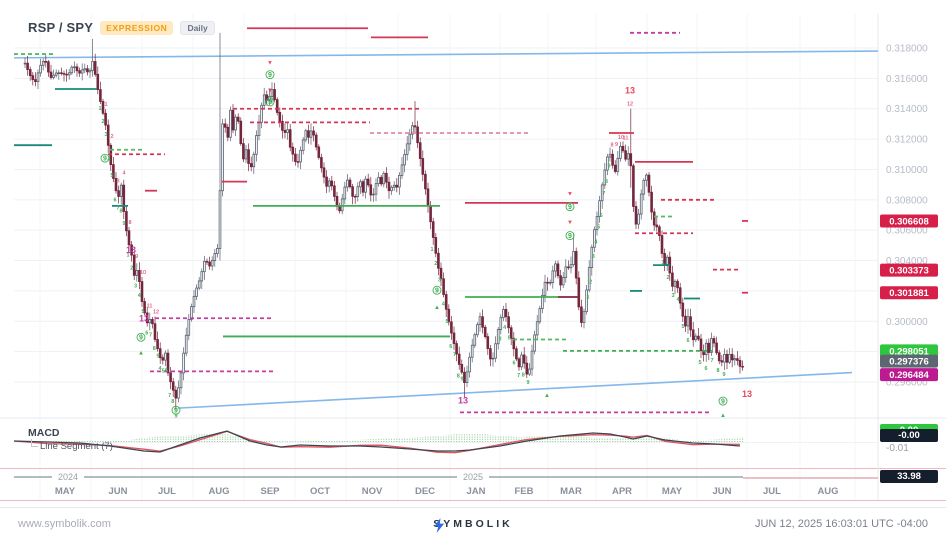 Image resolution: width=946 pixels, height=539 pixels. What do you see at coordinates (197, 27) in the screenshot?
I see `timeframe-badge: Daily` at bounding box center [197, 27].